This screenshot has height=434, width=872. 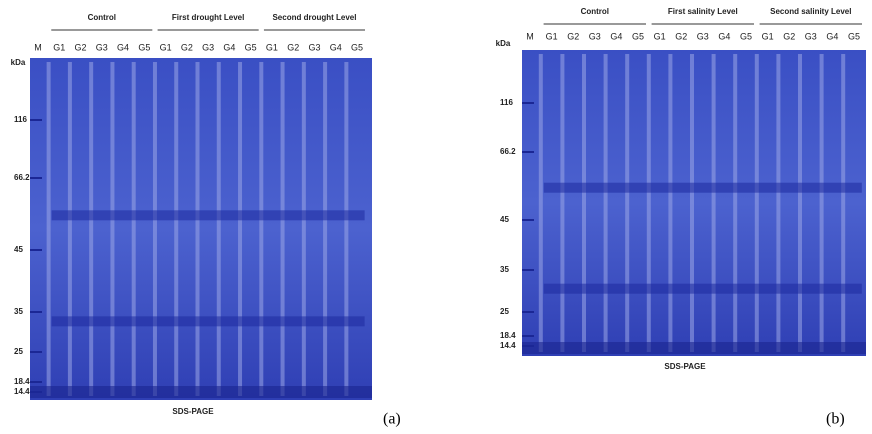 I want to click on group-label: Second salinity Level, so click(x=810, y=11).